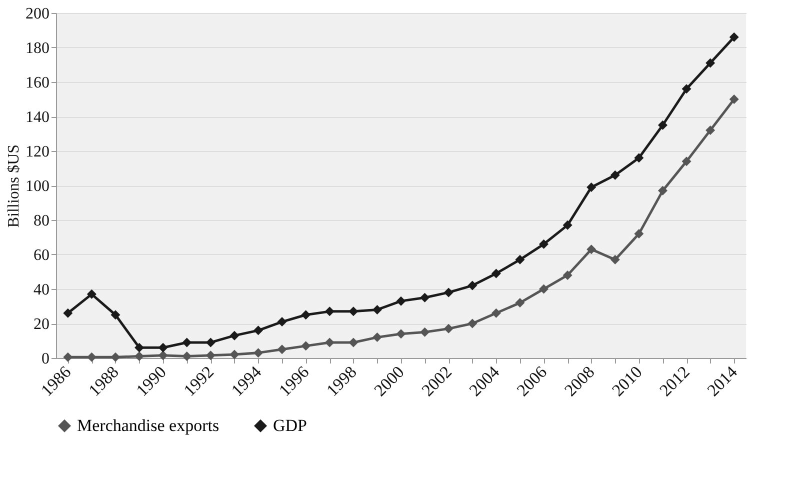 Image resolution: width=799 pixels, height=504 pixels. Describe the element at coordinates (42, 324) in the screenshot. I see `y-tick-label: 20` at that location.